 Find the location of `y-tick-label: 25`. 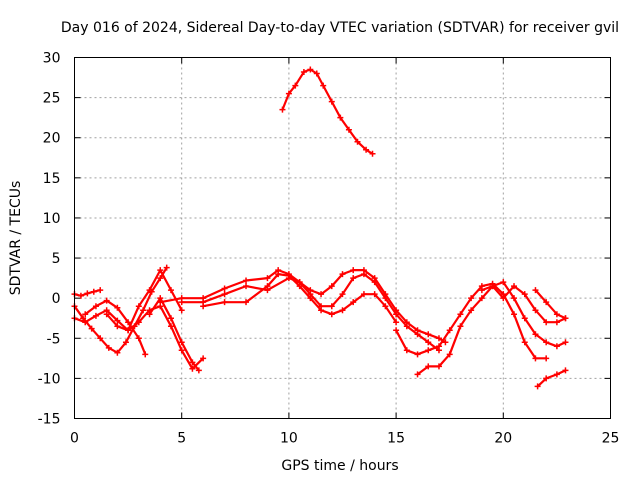

y-tick-label: 25 is located at coordinates (52, 99).